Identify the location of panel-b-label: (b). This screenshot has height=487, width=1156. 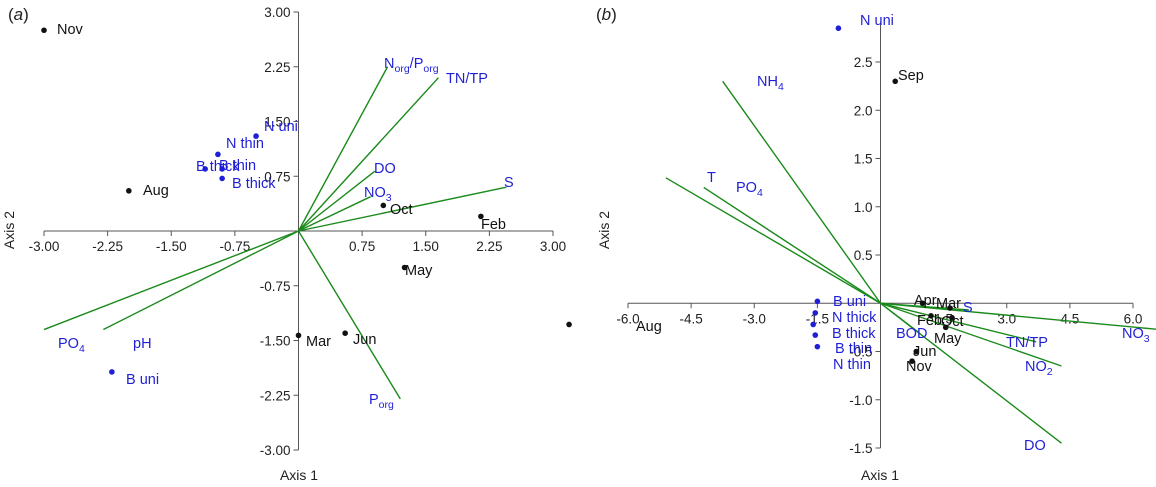
(606, 14).